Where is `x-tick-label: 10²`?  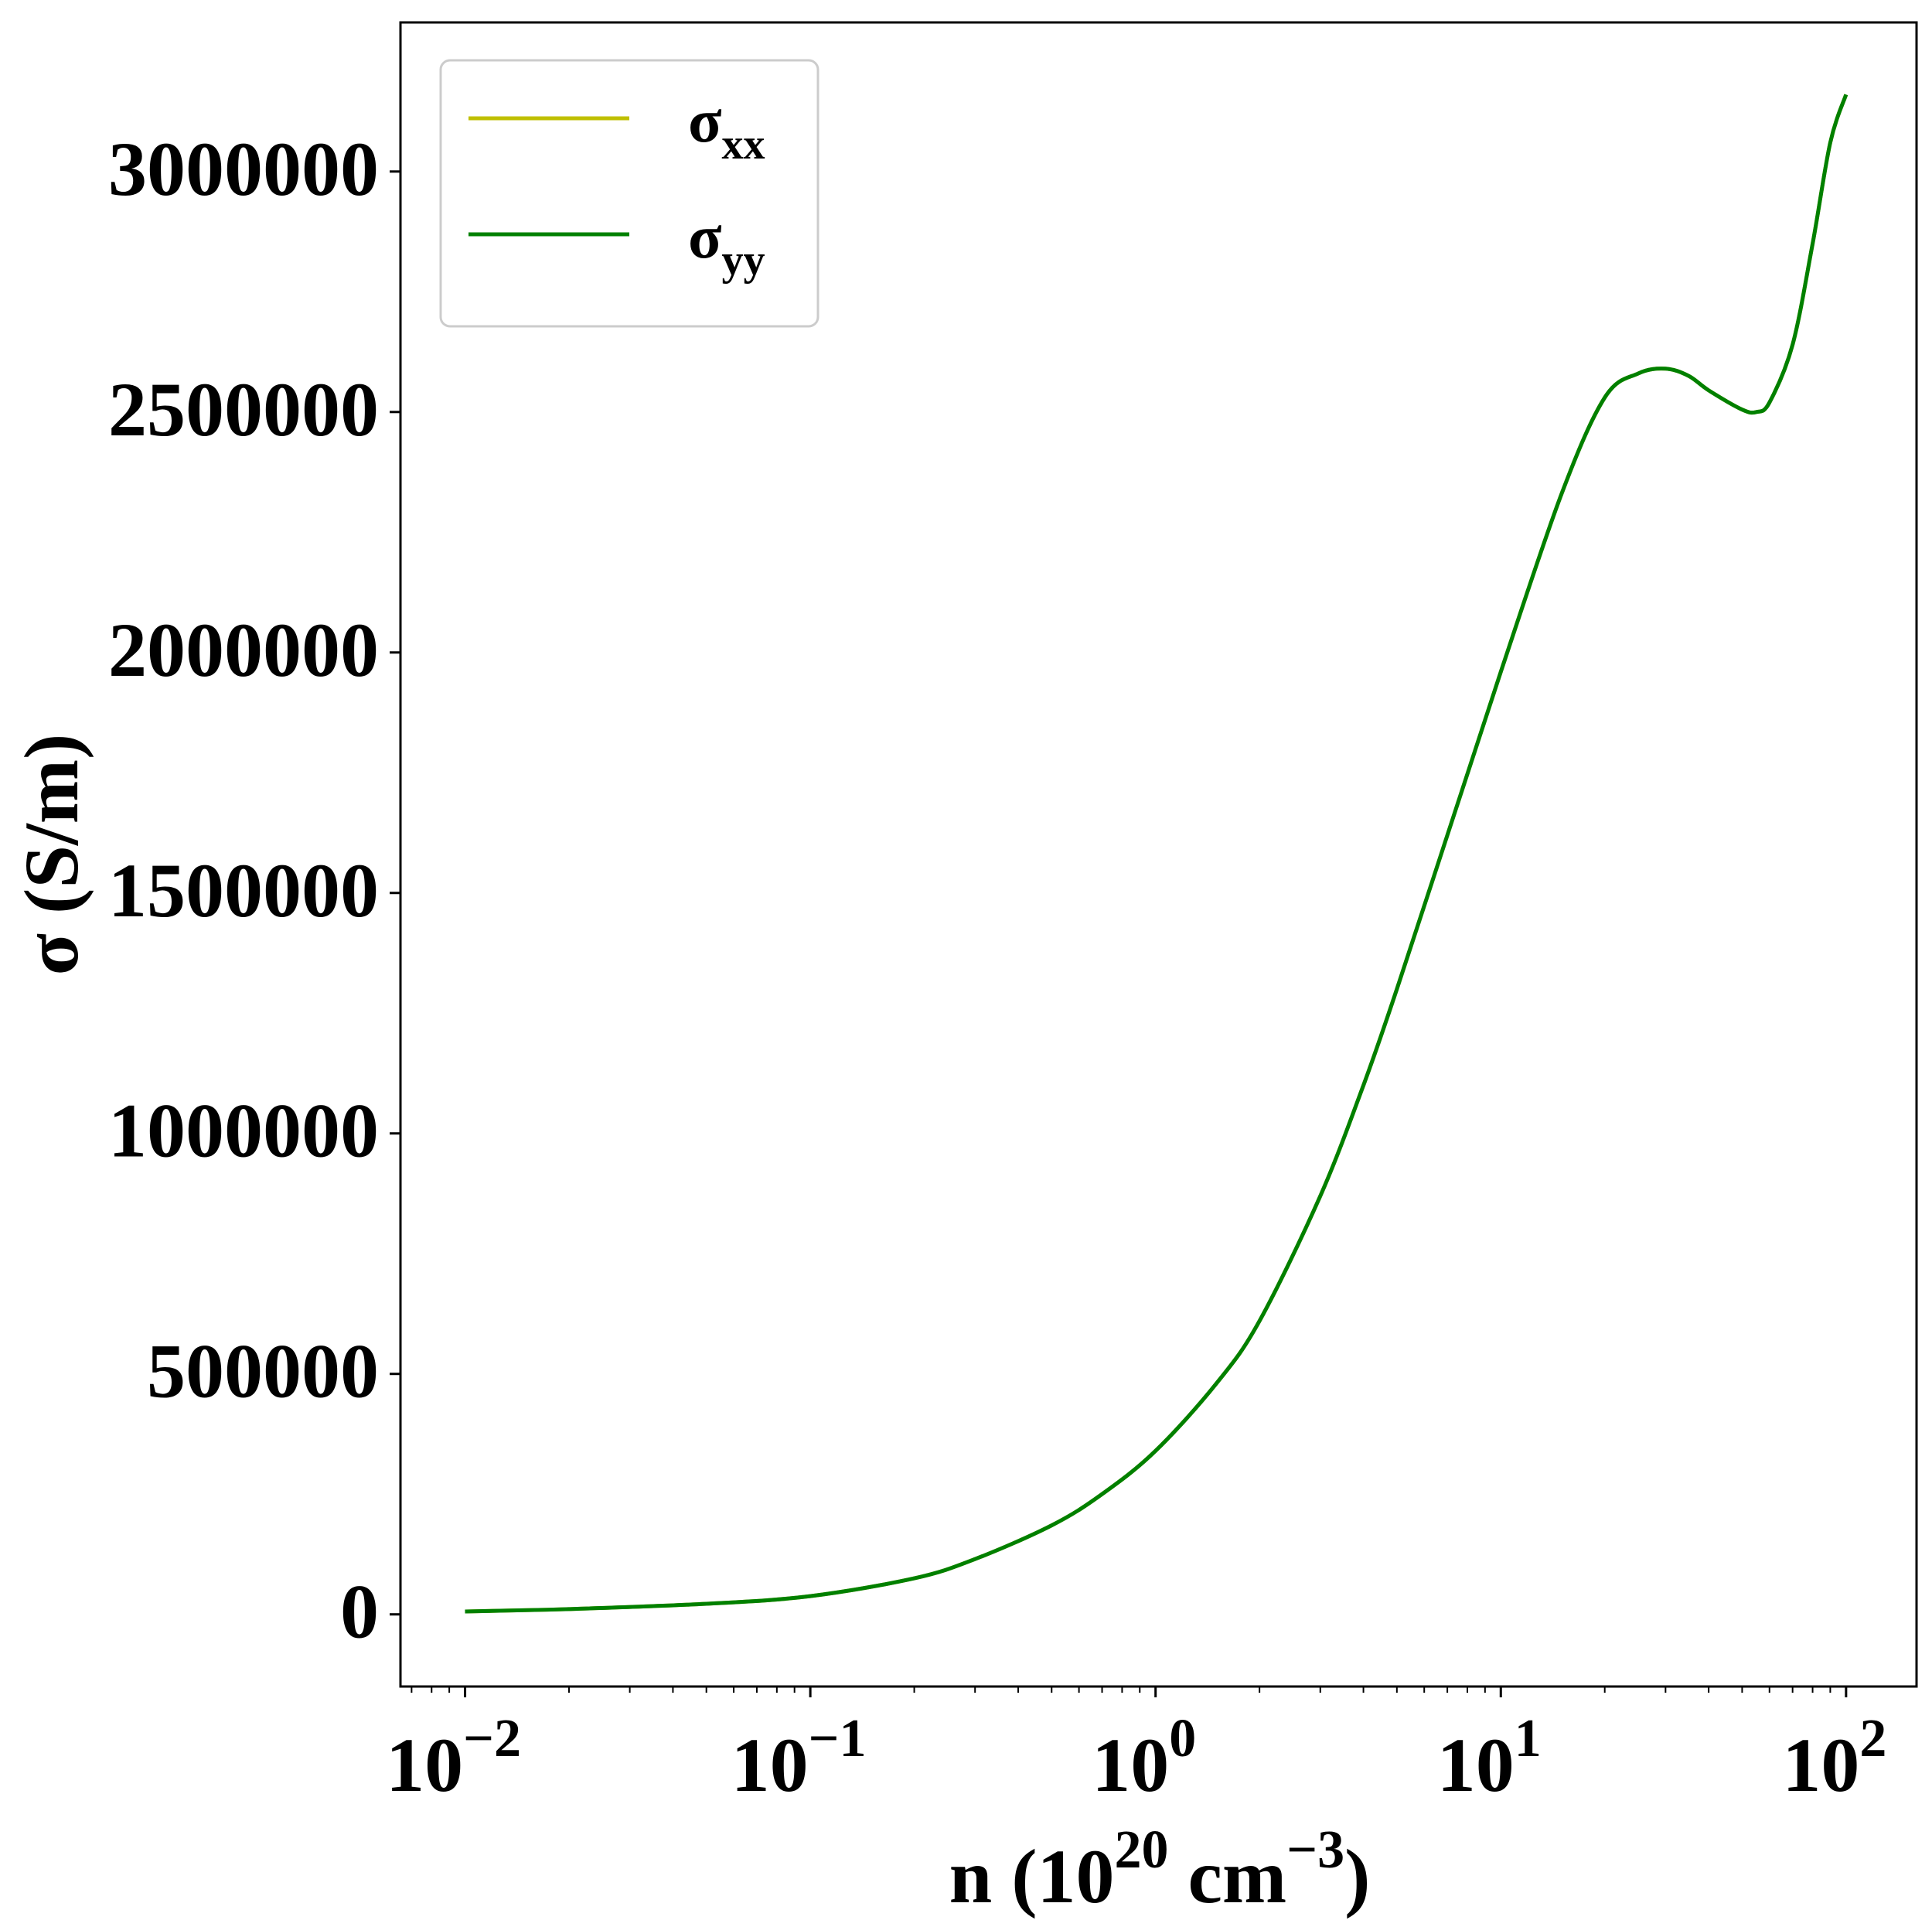 x-tick-label: 10² is located at coordinates (1834, 1758).